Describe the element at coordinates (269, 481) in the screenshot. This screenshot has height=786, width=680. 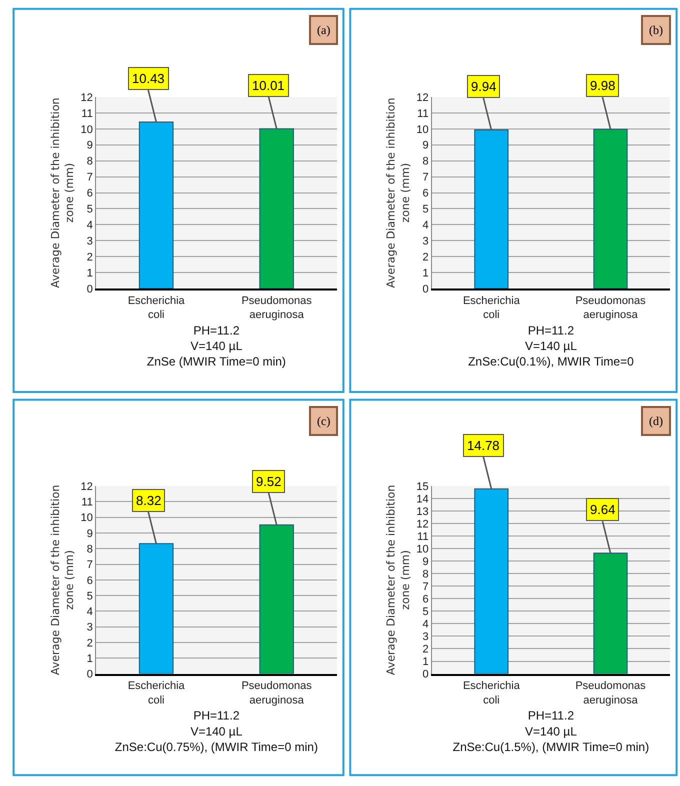
I see `data-label: 9.52` at that location.